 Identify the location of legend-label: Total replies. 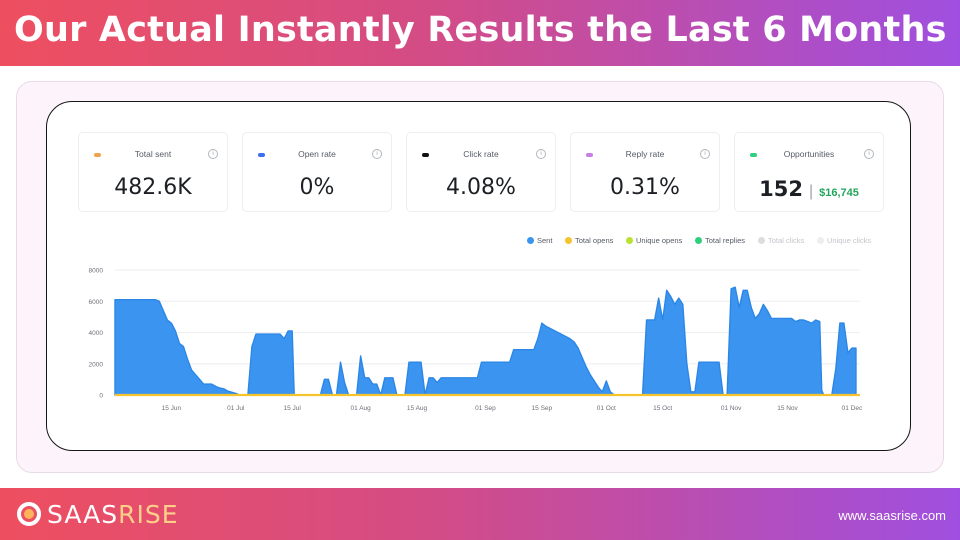
(725, 240).